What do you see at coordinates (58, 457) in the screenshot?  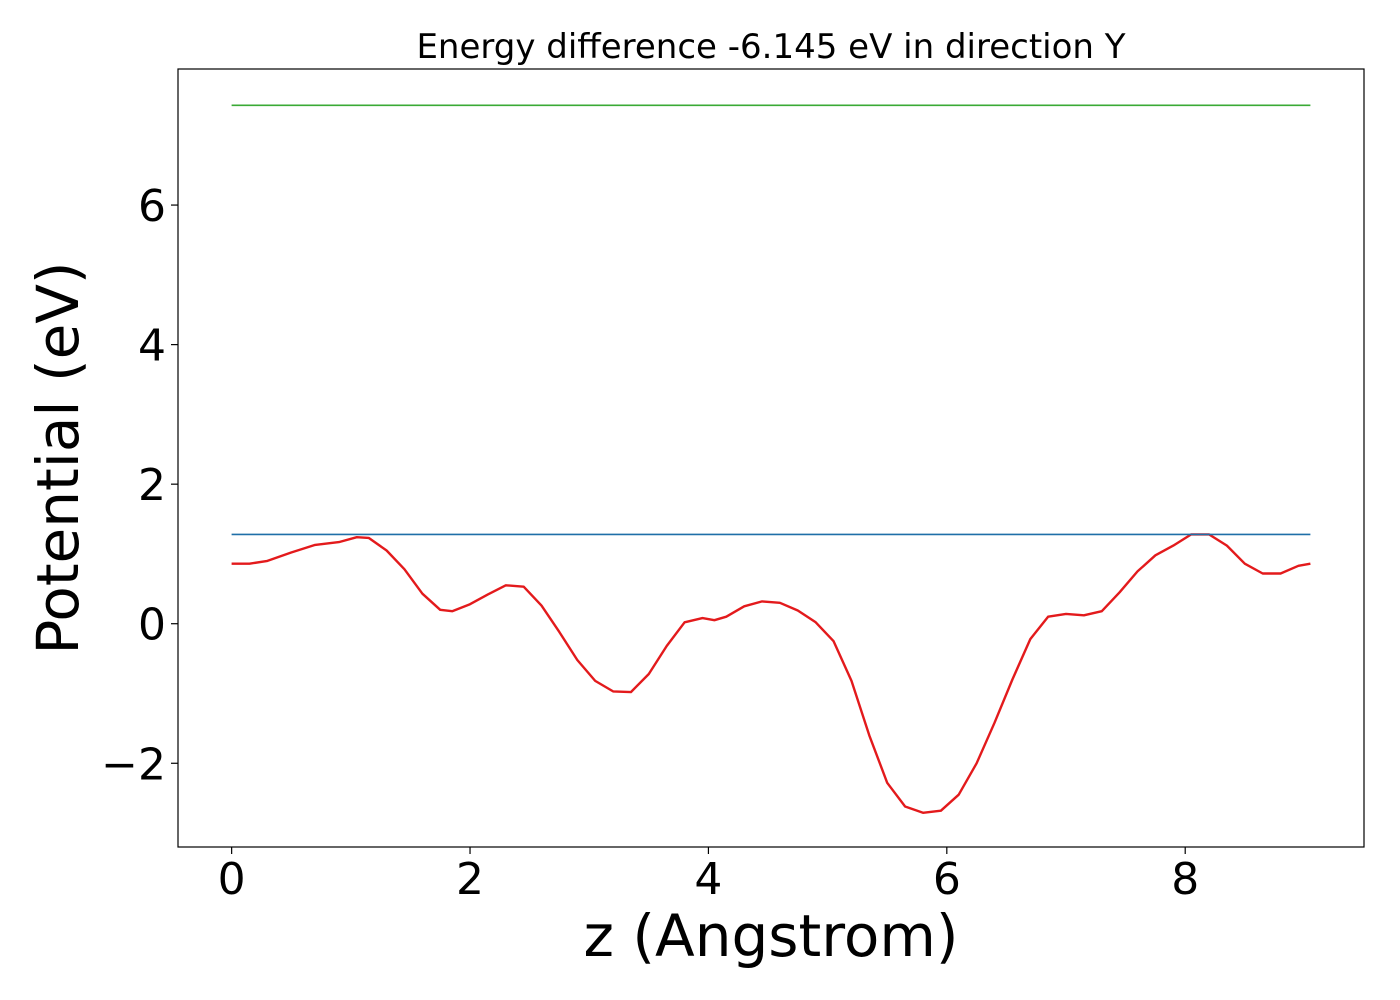 I see `y-axis-label: Potential (eV)` at bounding box center [58, 457].